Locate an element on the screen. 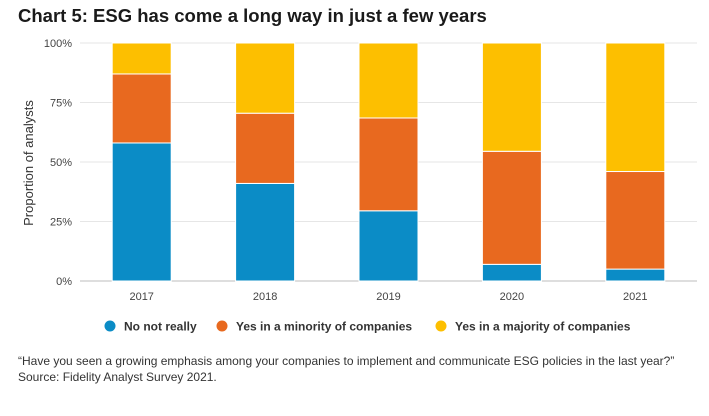 The image size is (709, 416). x-axis-ticks: 2017 2018 2019 2020 2021 is located at coordinates (388, 297).